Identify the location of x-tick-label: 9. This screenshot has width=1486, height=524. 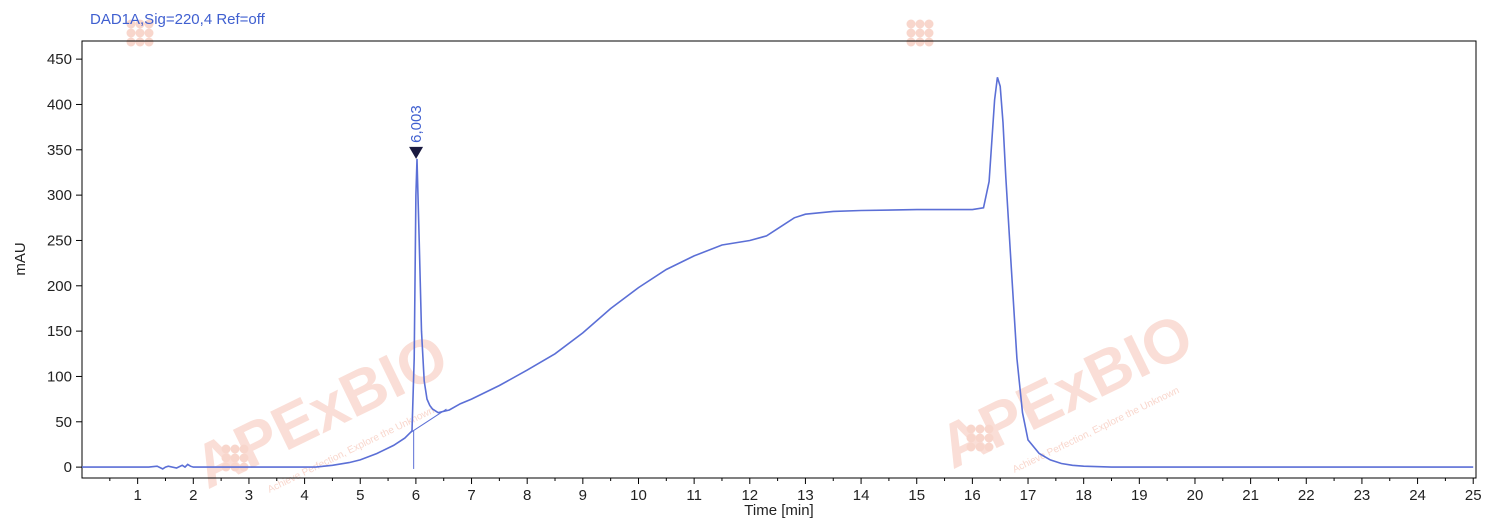
(583, 495).